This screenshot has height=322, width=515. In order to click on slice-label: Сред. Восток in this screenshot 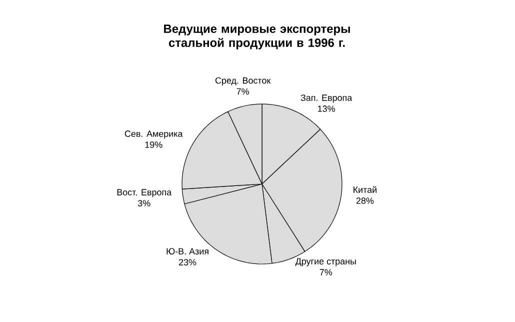, I will do `click(243, 81)`.